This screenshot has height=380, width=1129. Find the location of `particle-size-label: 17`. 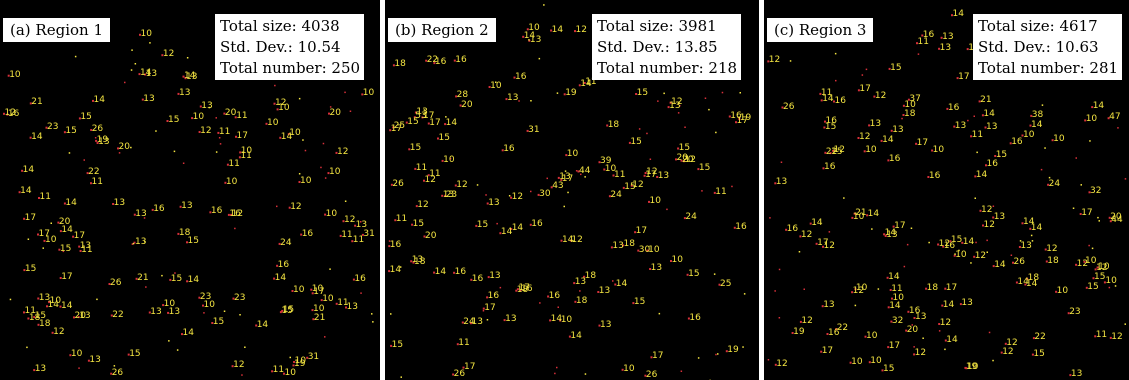

particle-size-label: 17 is located at coordinates (319, 292).